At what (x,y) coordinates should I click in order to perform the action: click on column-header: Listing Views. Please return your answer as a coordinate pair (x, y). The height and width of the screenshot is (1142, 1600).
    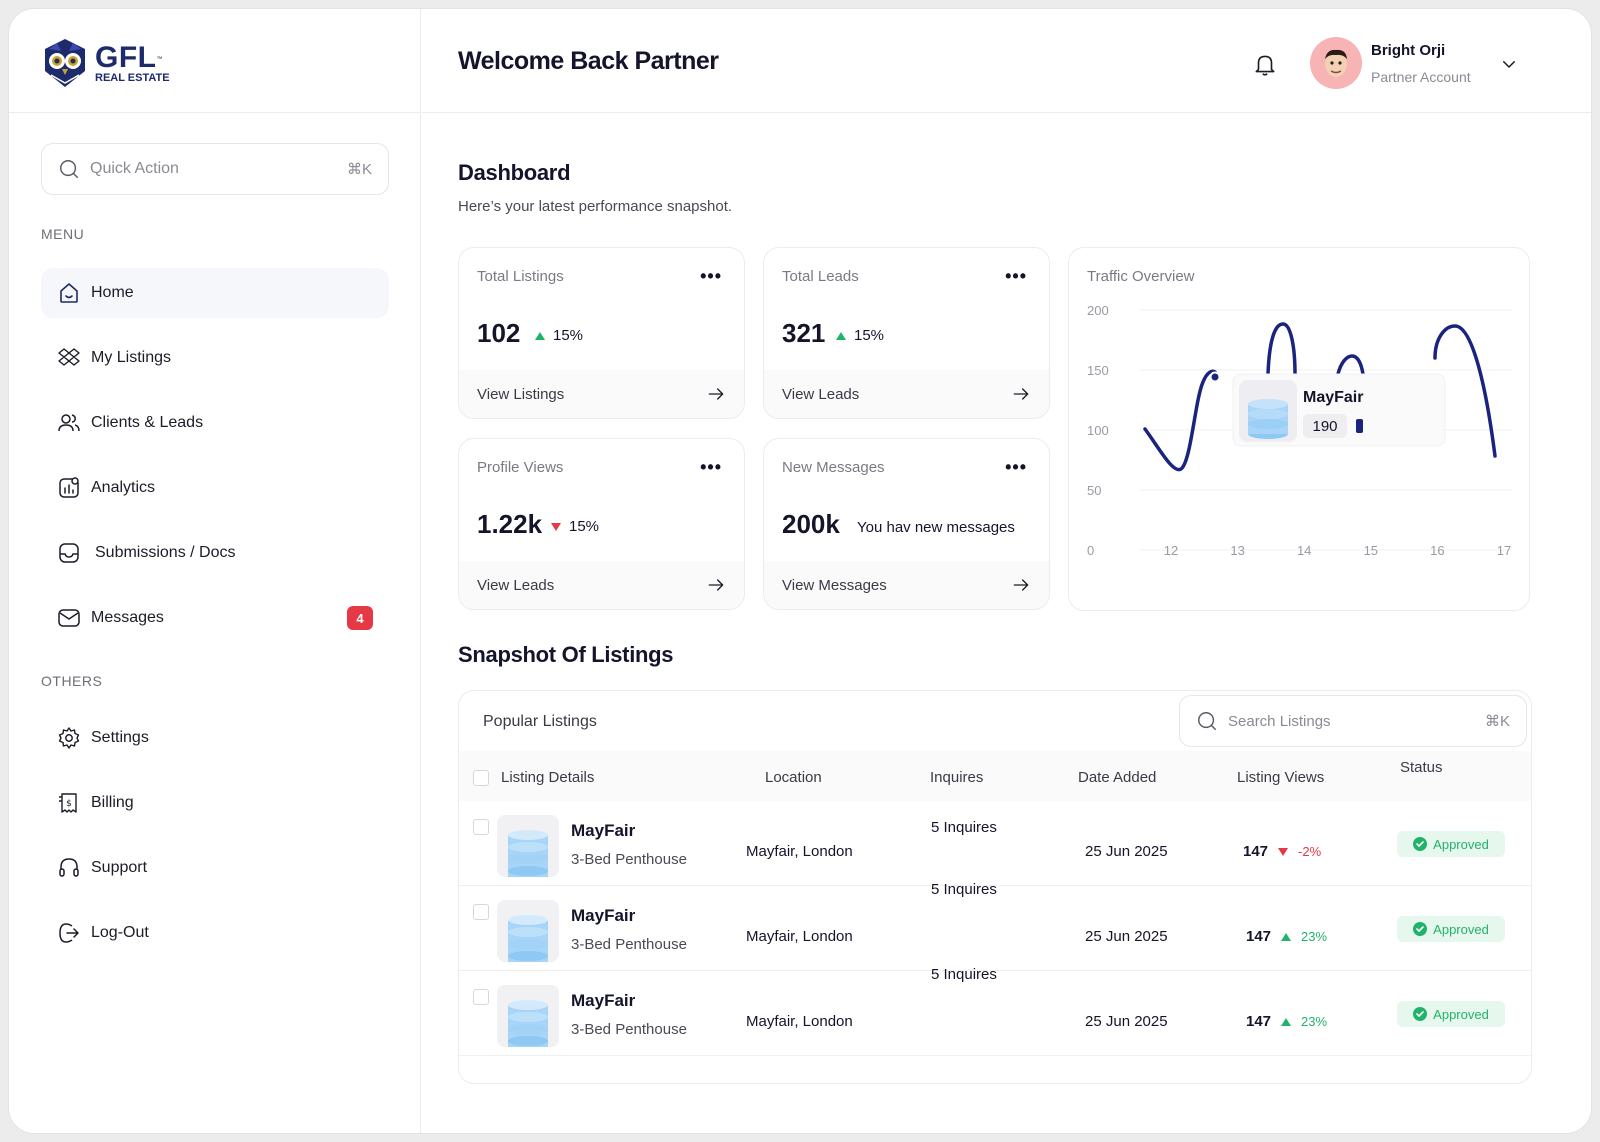
    Looking at the image, I should click on (1281, 777).